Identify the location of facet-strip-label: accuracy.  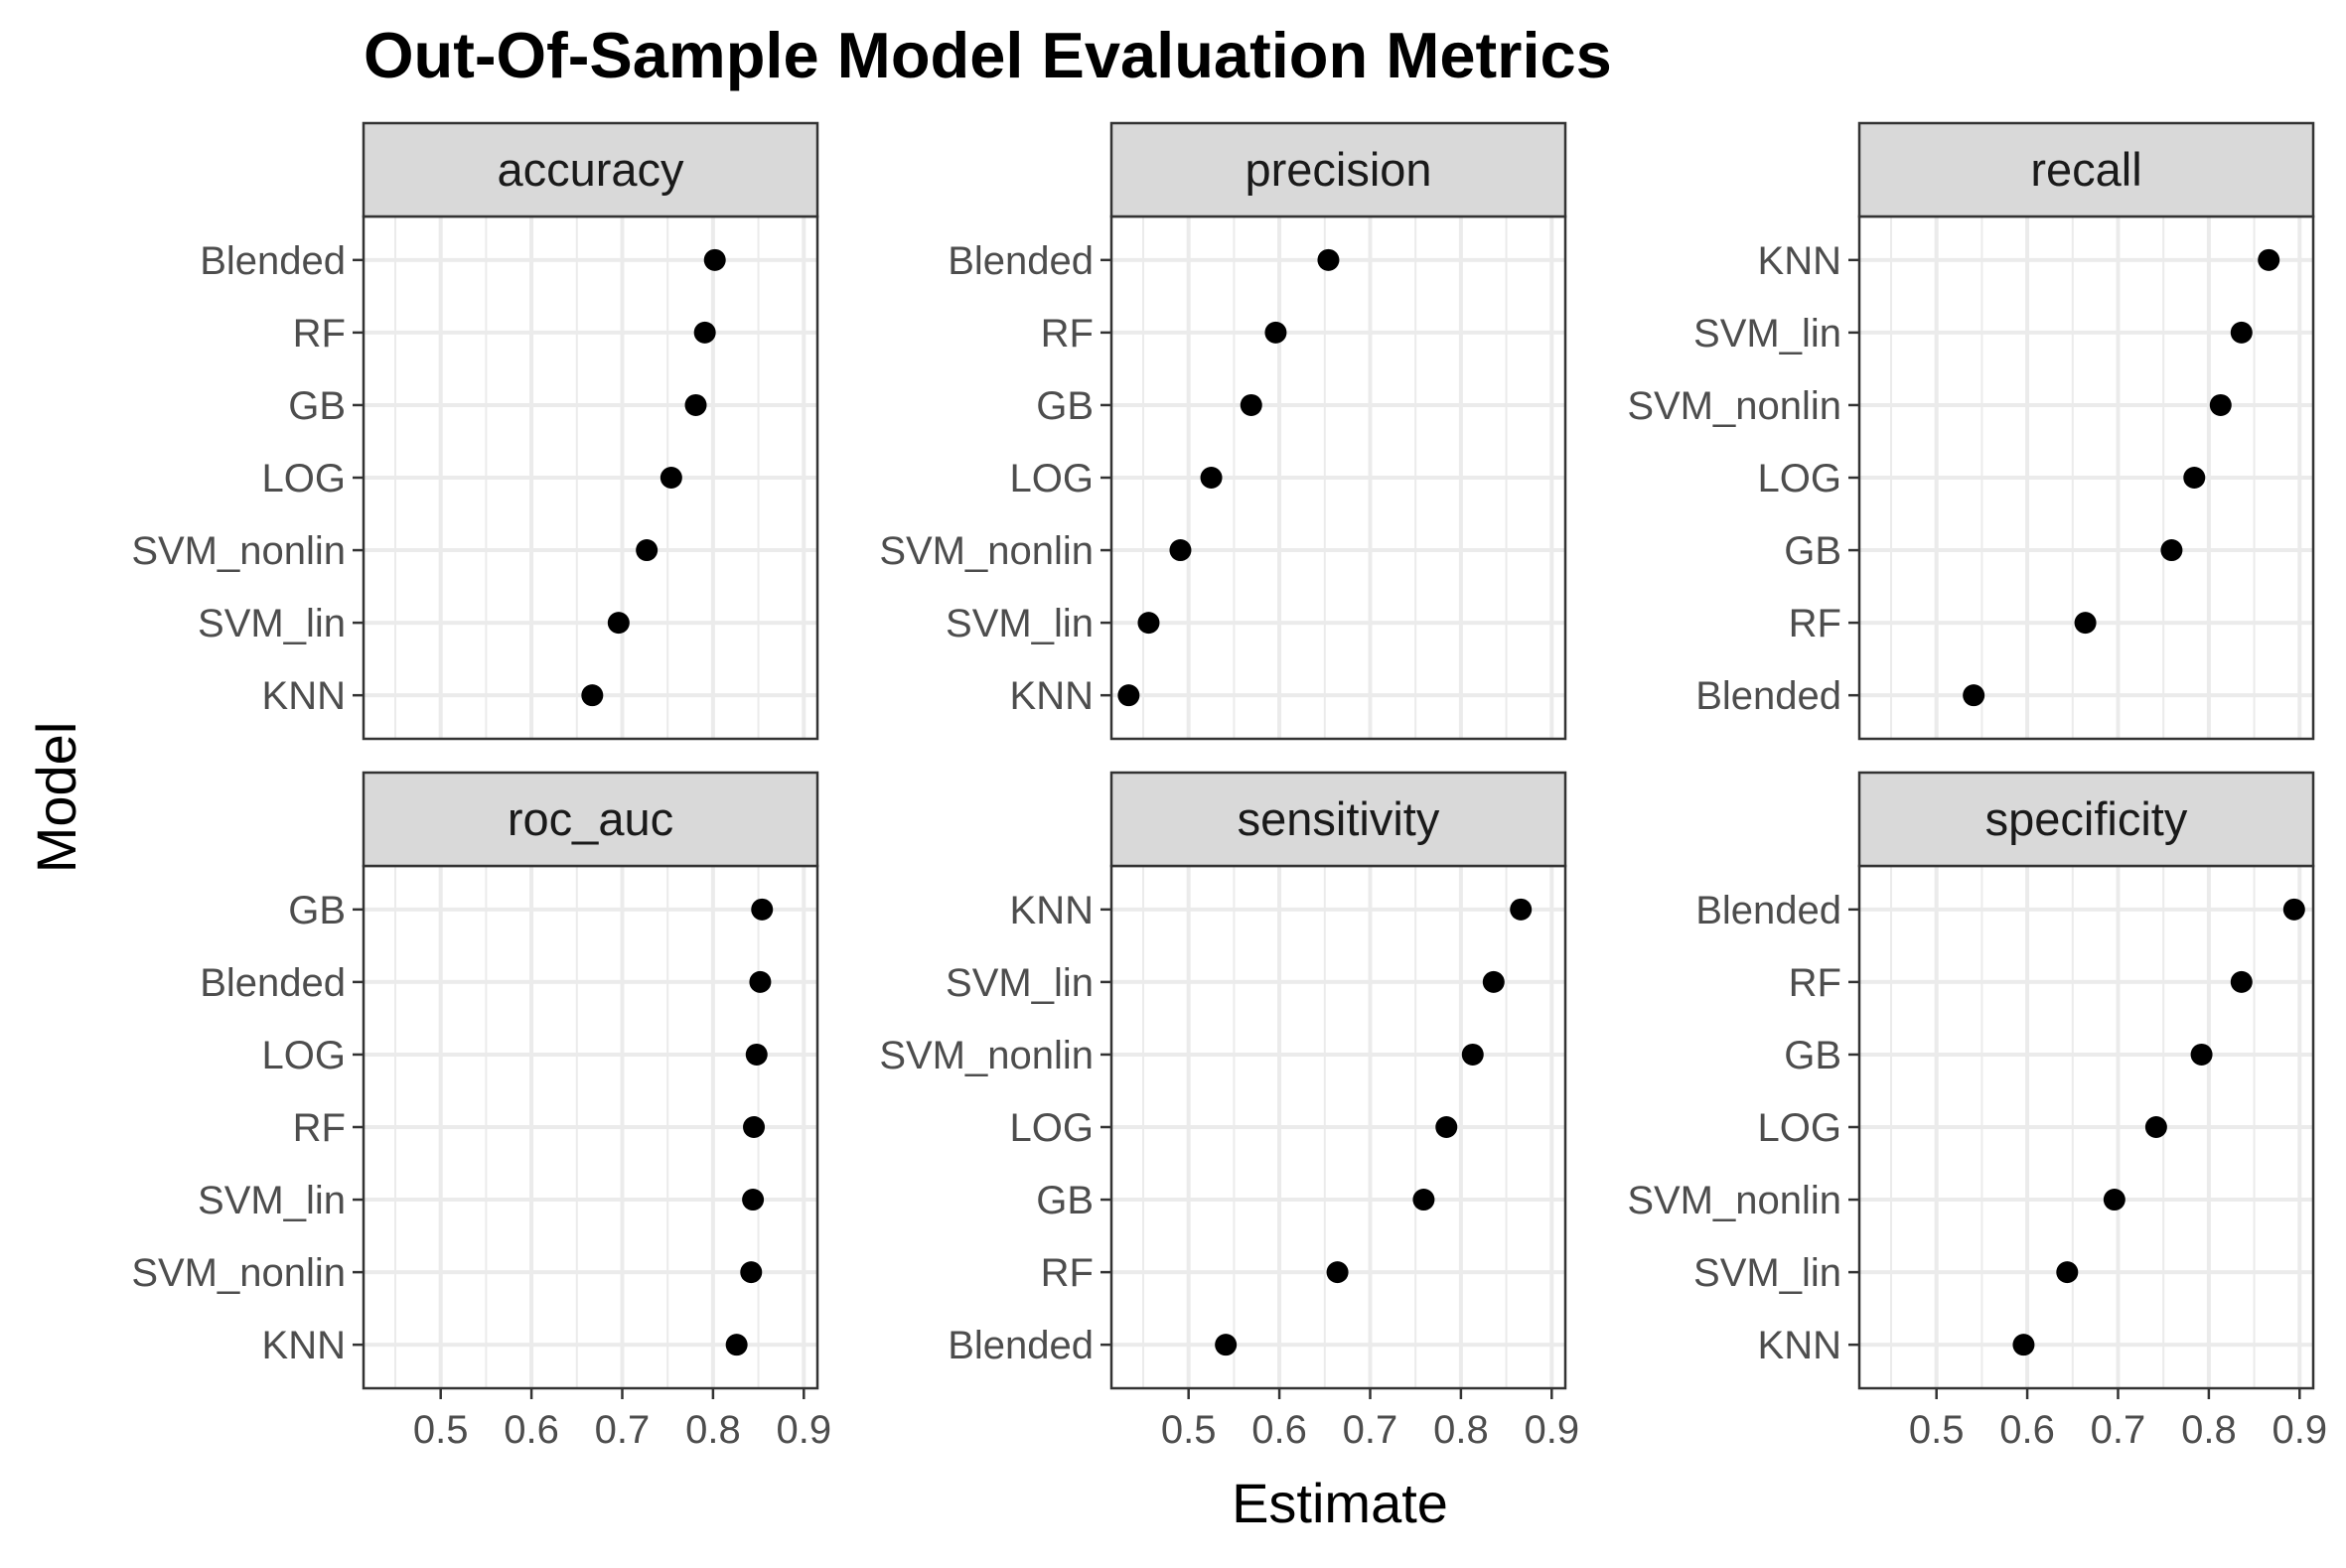
(590, 169).